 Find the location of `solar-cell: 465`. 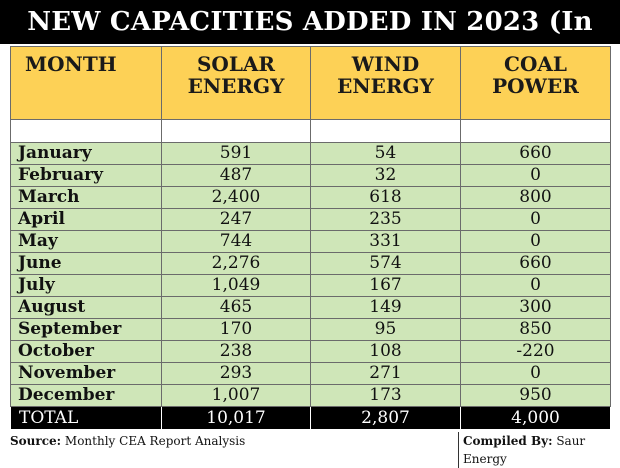

solar-cell: 465 is located at coordinates (236, 307).